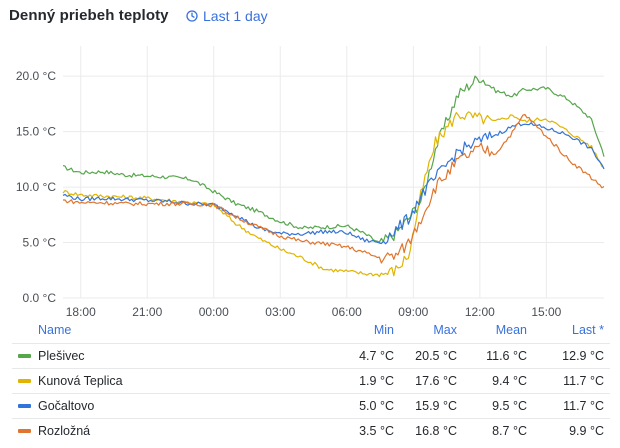 The height and width of the screenshot is (448, 620). Describe the element at coordinates (314, 312) in the screenshot. I see `x-axis: 18:00 21:00 00:00 03:00 06:00 09:00 12:00 15:00` at that location.